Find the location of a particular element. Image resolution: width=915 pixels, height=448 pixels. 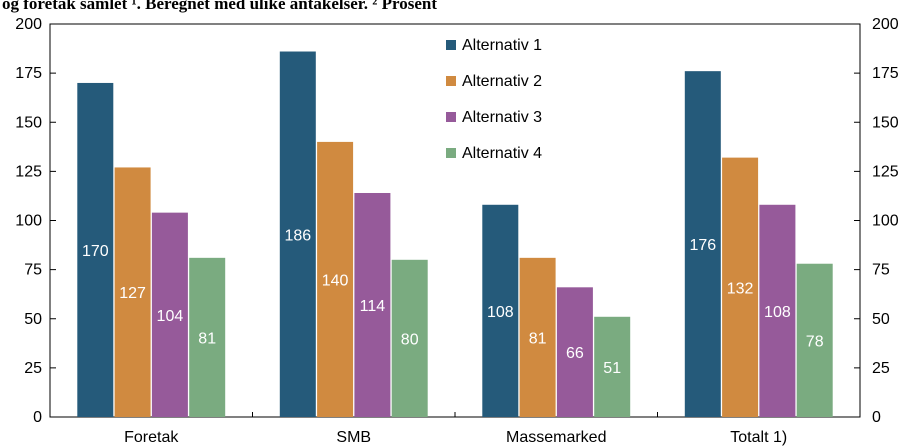

y-tick-label-right: 50 is located at coordinates (881, 319).